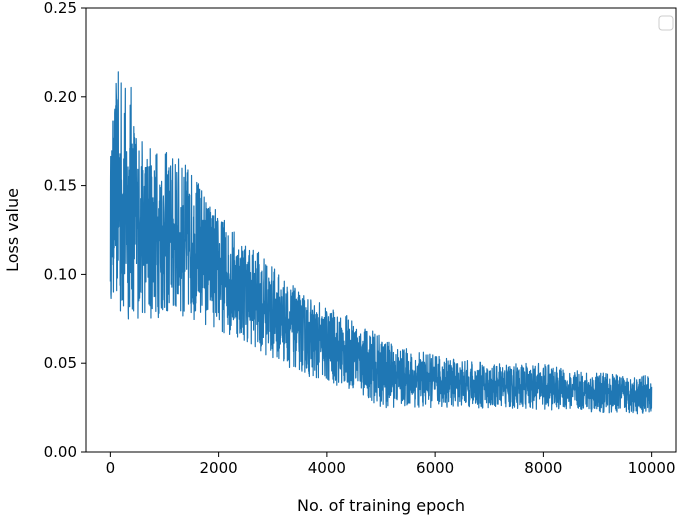 The image size is (685, 519). Describe the element at coordinates (60, 186) in the screenshot. I see `y-tick-label: 0.15` at that location.